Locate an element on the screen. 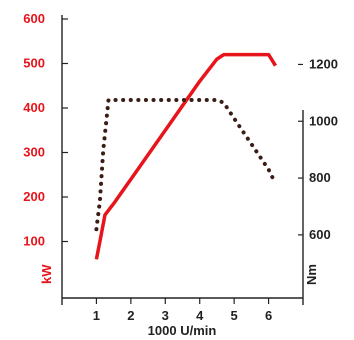 Image resolution: width=354 pixels, height=340 pixels. y-left-tick-label: 400 is located at coordinates (34, 107).